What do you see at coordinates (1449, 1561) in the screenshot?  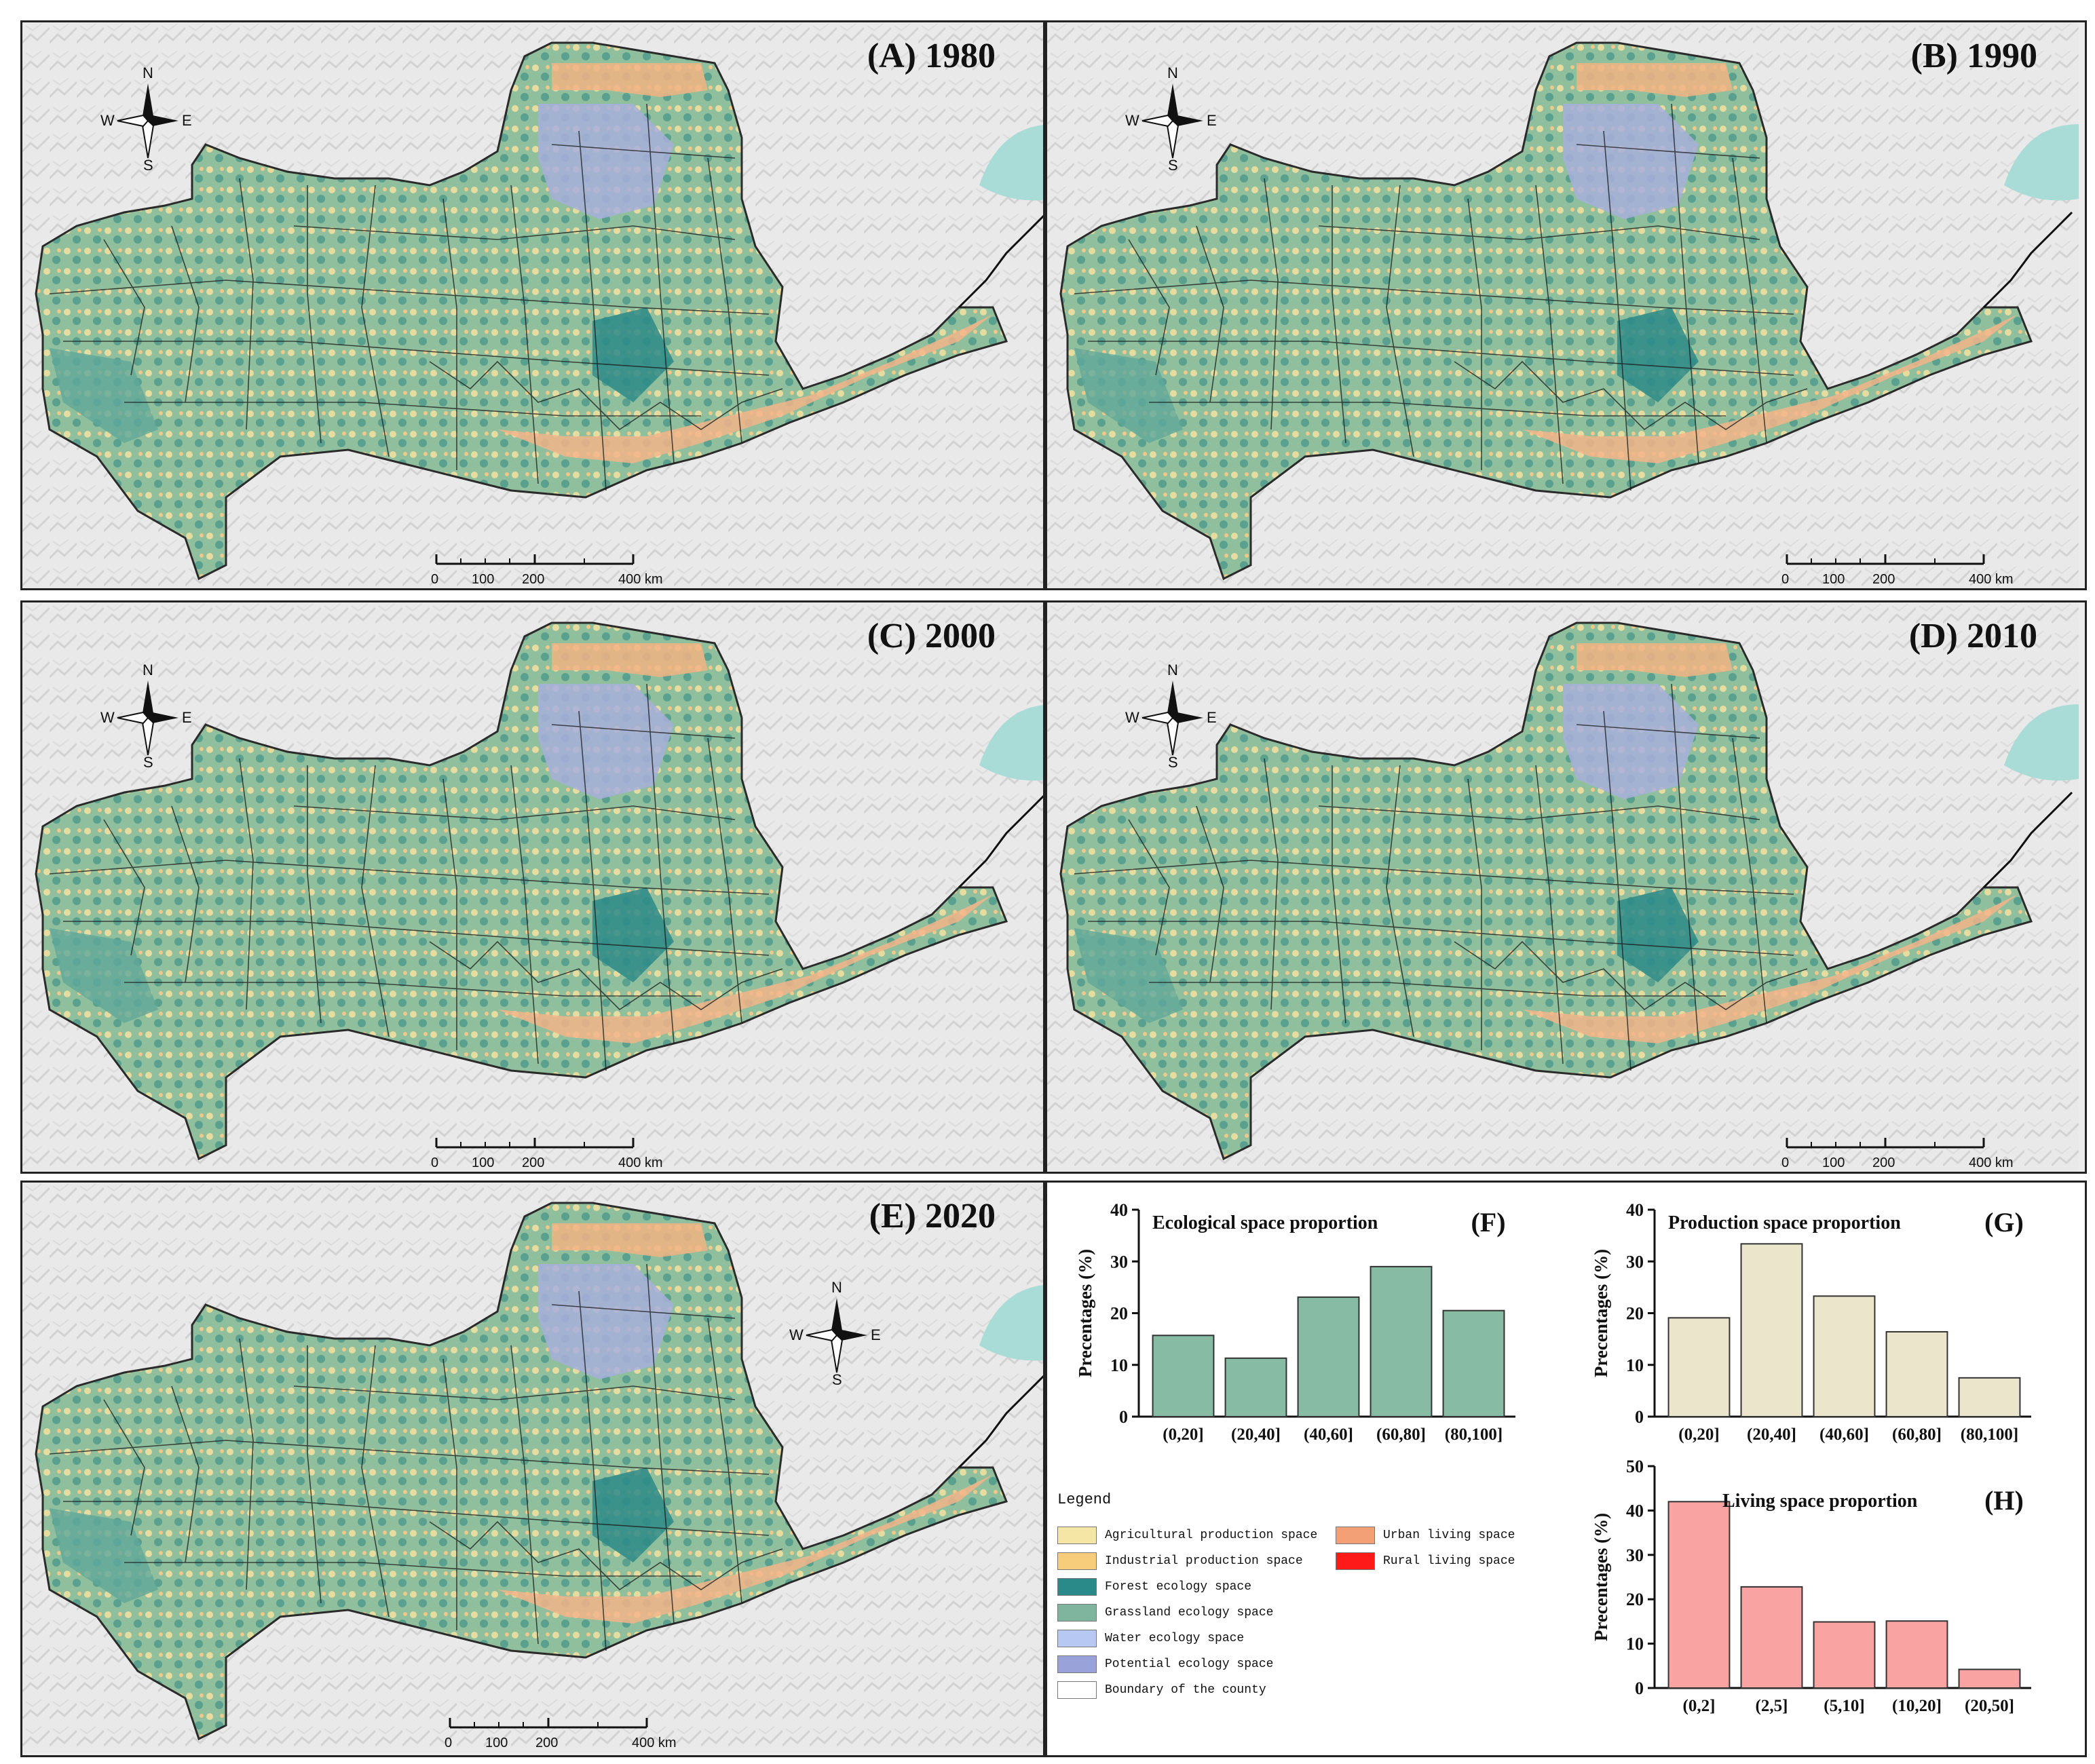 I see `legend-label: Rural living space` at bounding box center [1449, 1561].